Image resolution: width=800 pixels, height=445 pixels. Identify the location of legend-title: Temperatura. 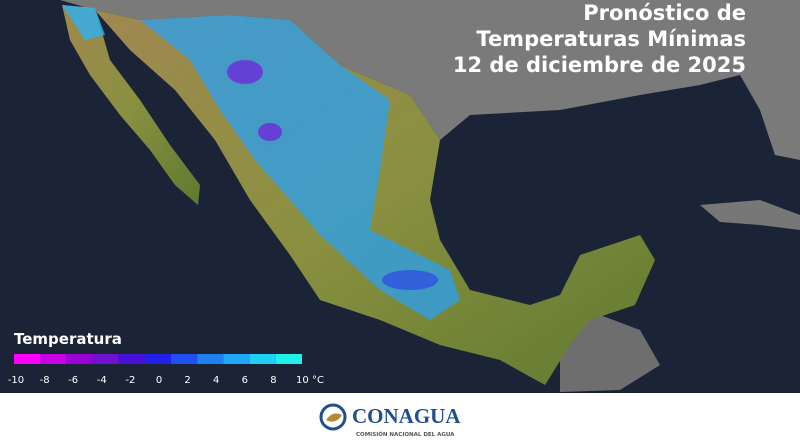
(68, 339).